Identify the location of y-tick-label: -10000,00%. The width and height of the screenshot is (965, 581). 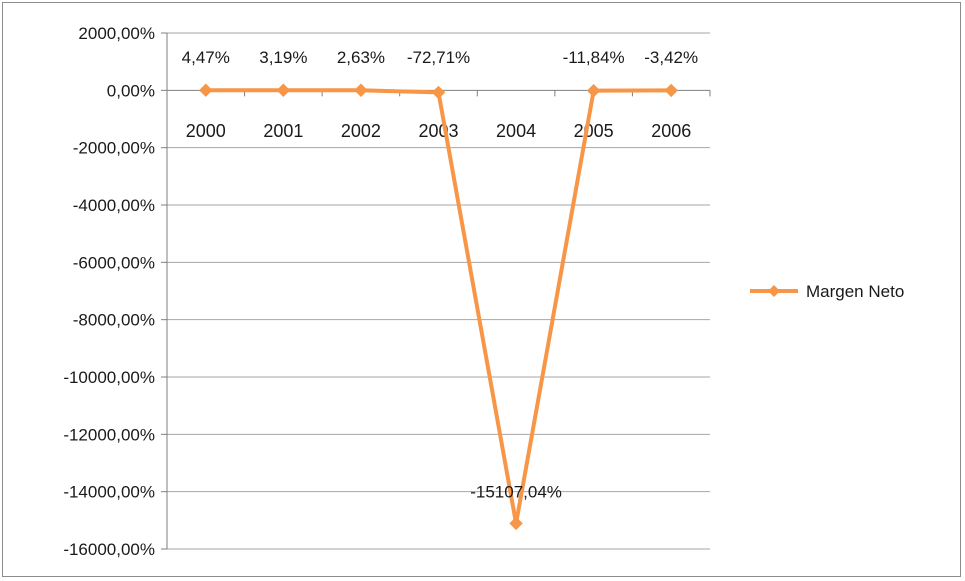
(109, 377).